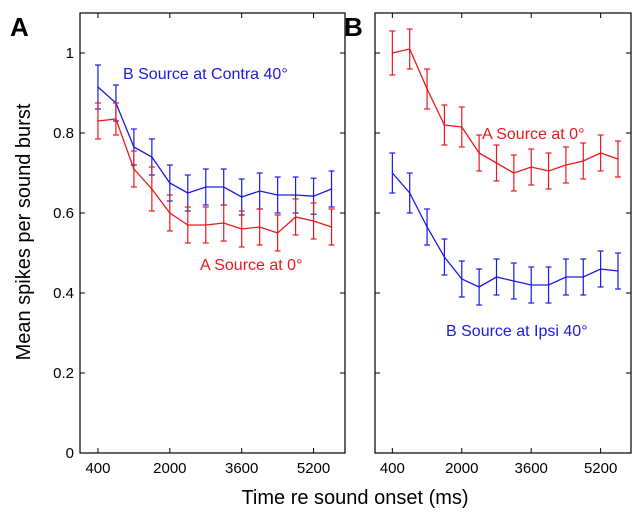 Image resolution: width=632 pixels, height=515 pixels. I want to click on annotation-a-source-0: A Source at 0°, so click(251, 265).